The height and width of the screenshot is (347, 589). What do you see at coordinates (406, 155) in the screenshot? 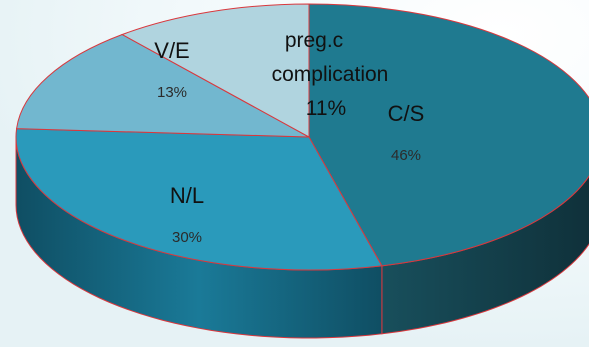
I see `slice-value-c-s: 46%` at bounding box center [406, 155].